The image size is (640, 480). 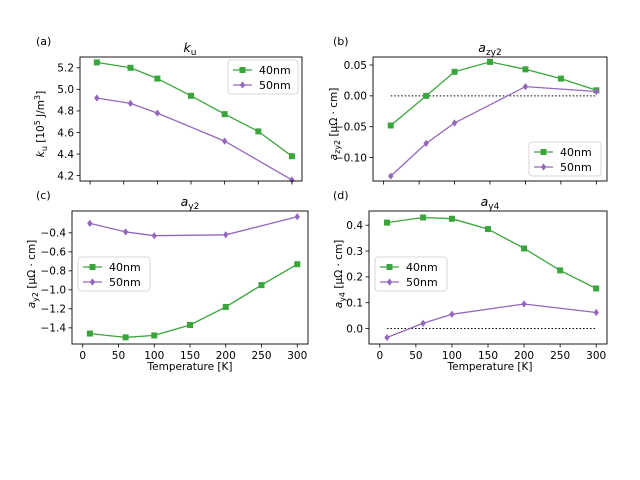 What do you see at coordinates (65, 112) in the screenshot?
I see `y-tick-label: 4.8` at bounding box center [65, 112].